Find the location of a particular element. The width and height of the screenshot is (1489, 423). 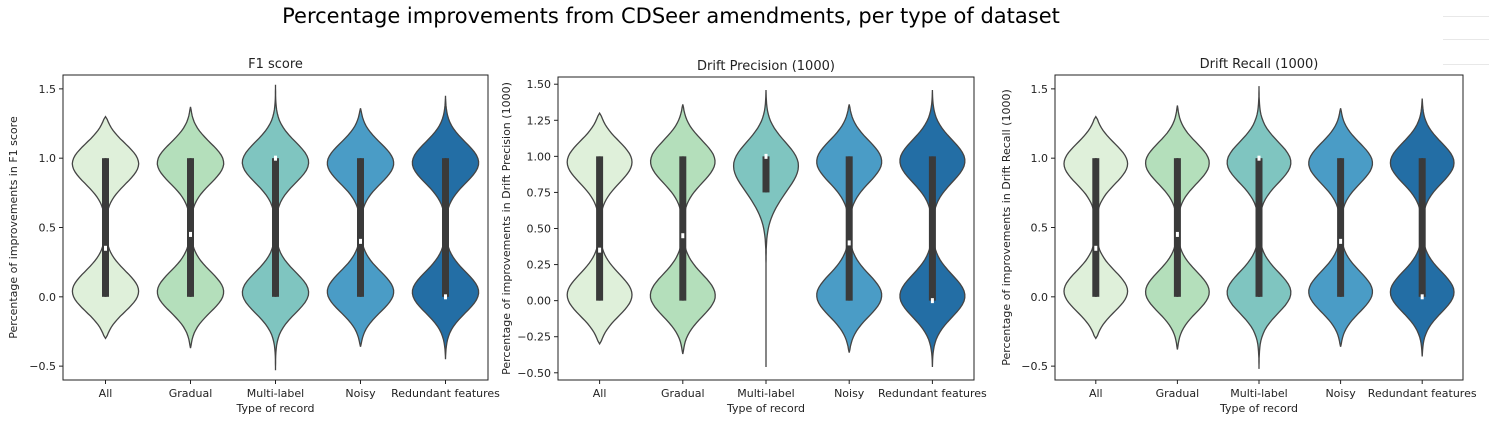

y-tick-label: −0.50 is located at coordinates (534, 373).